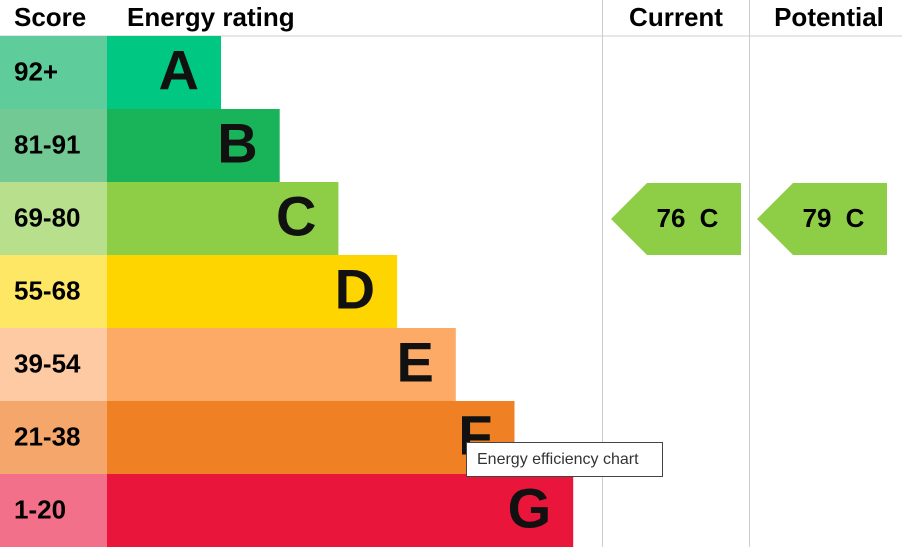  I want to click on rating-letter: C, so click(296, 215).